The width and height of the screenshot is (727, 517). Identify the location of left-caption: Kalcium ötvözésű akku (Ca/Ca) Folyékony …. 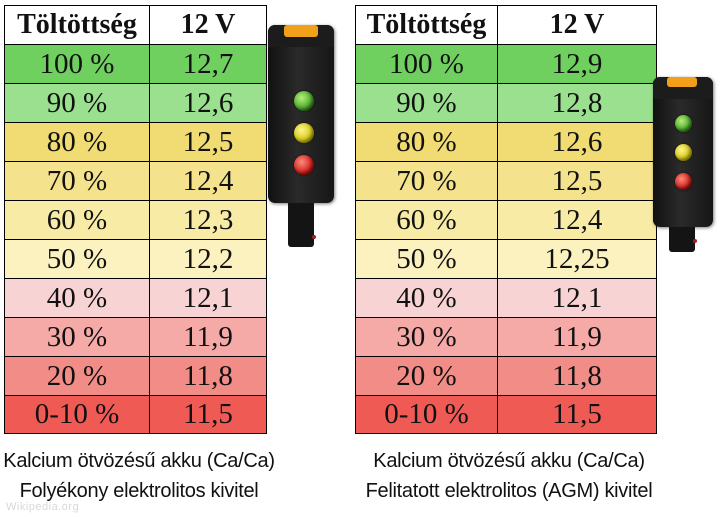
(139, 476).